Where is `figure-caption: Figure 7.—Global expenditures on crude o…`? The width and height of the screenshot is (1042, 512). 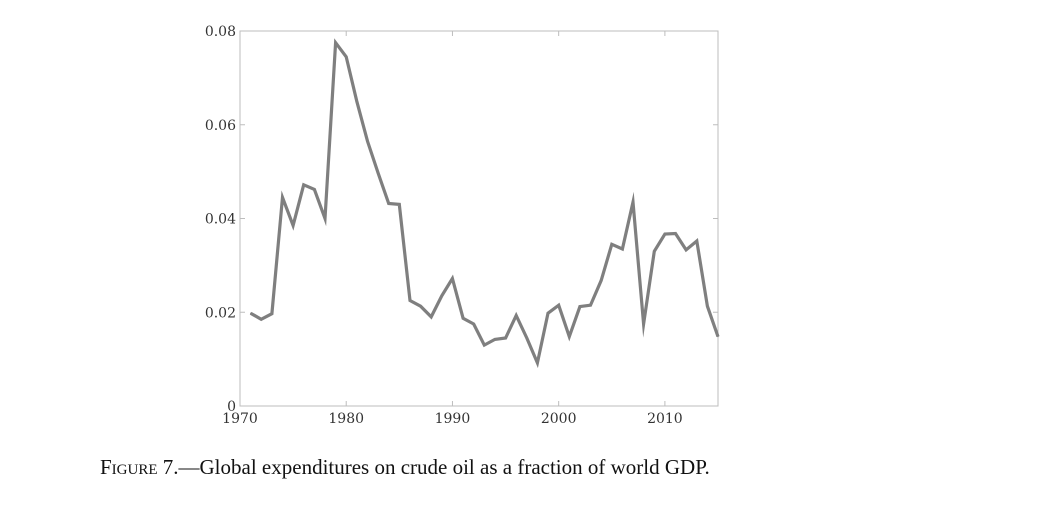 figure-caption: Figure 7.—Global expenditures on crude o… is located at coordinates (550, 467).